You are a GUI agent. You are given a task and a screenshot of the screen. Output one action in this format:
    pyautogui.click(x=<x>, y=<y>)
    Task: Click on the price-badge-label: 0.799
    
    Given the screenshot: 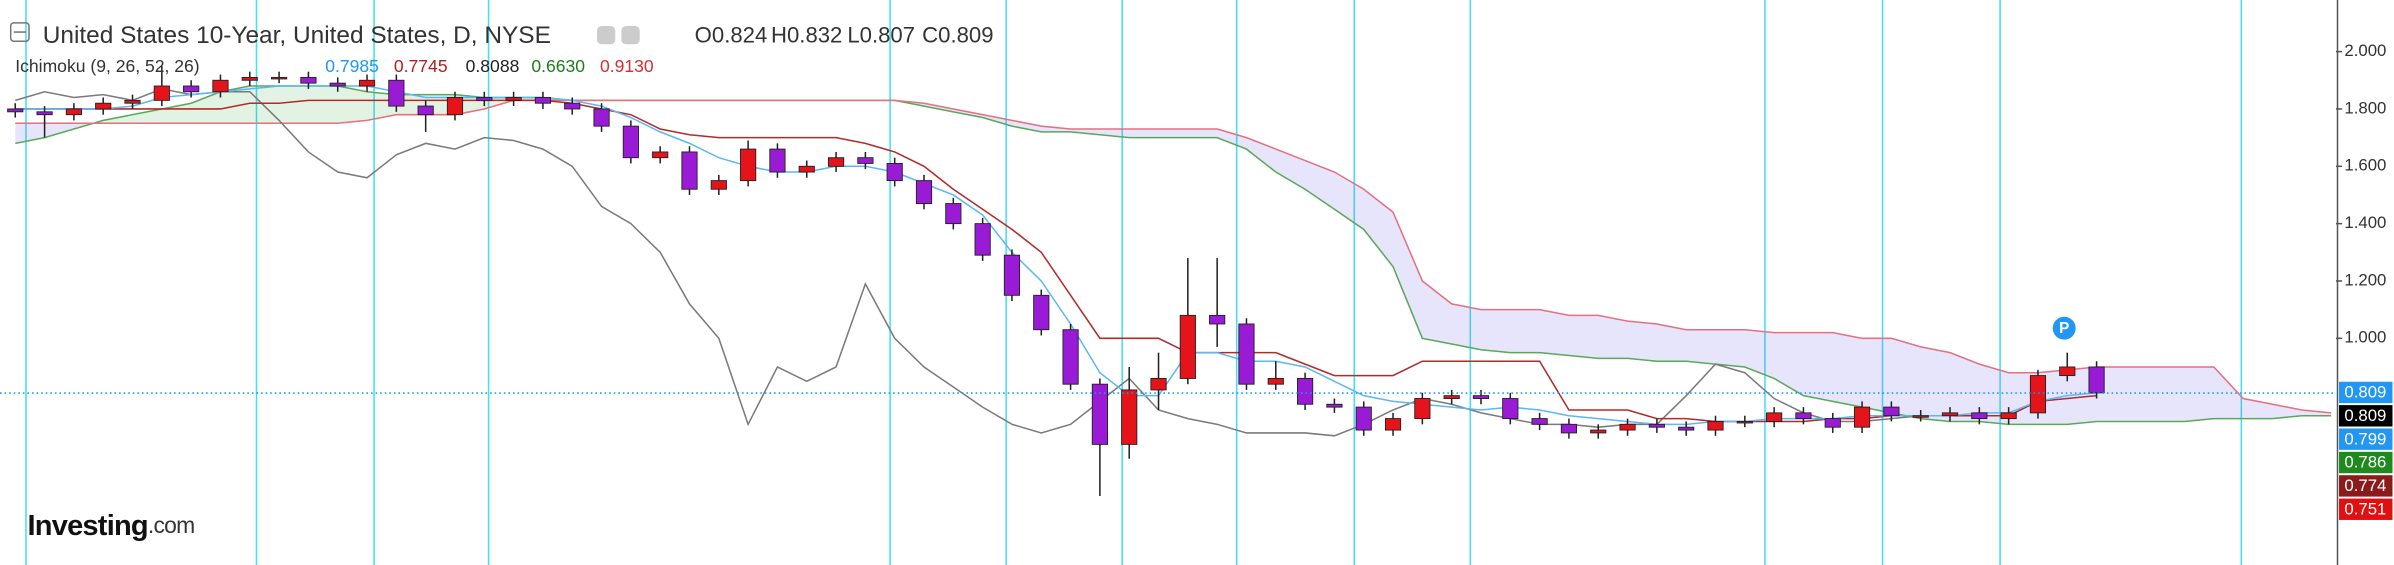 What is the action you would take?
    pyautogui.click(x=2365, y=438)
    